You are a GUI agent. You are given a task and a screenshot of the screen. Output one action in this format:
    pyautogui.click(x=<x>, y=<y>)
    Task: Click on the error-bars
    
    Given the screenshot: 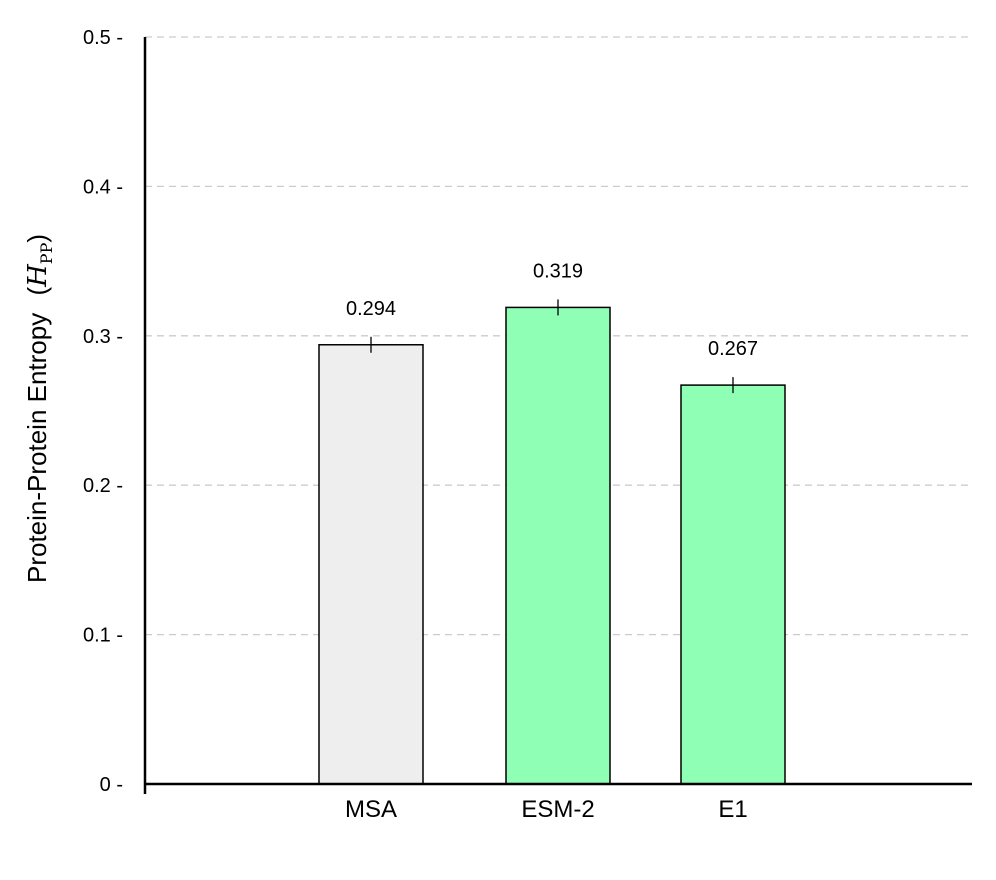 What is the action you would take?
    pyautogui.click(x=552, y=346)
    